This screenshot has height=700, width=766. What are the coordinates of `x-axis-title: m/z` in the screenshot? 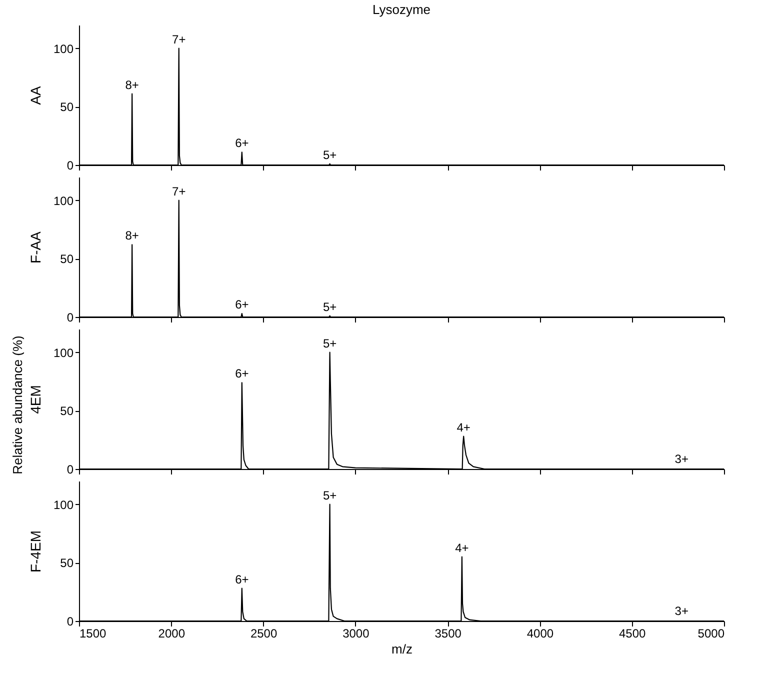 It's located at (402, 649).